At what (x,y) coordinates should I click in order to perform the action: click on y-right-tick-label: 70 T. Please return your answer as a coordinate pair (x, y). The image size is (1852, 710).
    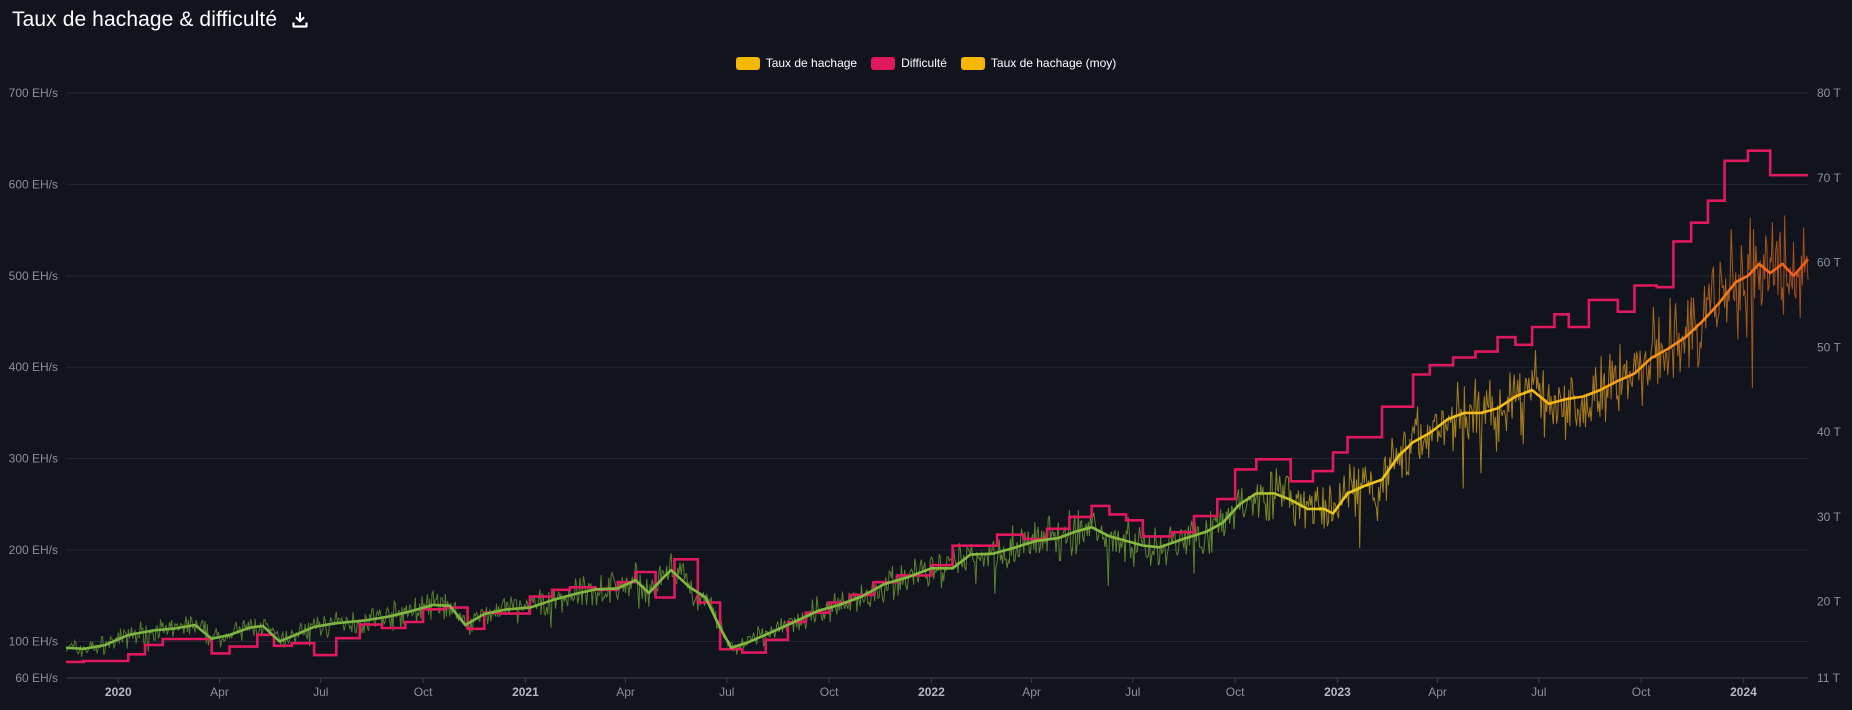
    Looking at the image, I should click on (1829, 178).